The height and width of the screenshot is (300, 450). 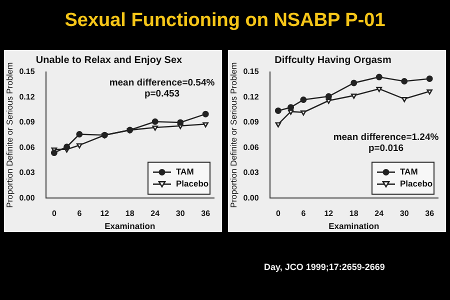 I want to click on chart-subtitle: Unable to Relax and Enjoy Sex, so click(x=109, y=60).